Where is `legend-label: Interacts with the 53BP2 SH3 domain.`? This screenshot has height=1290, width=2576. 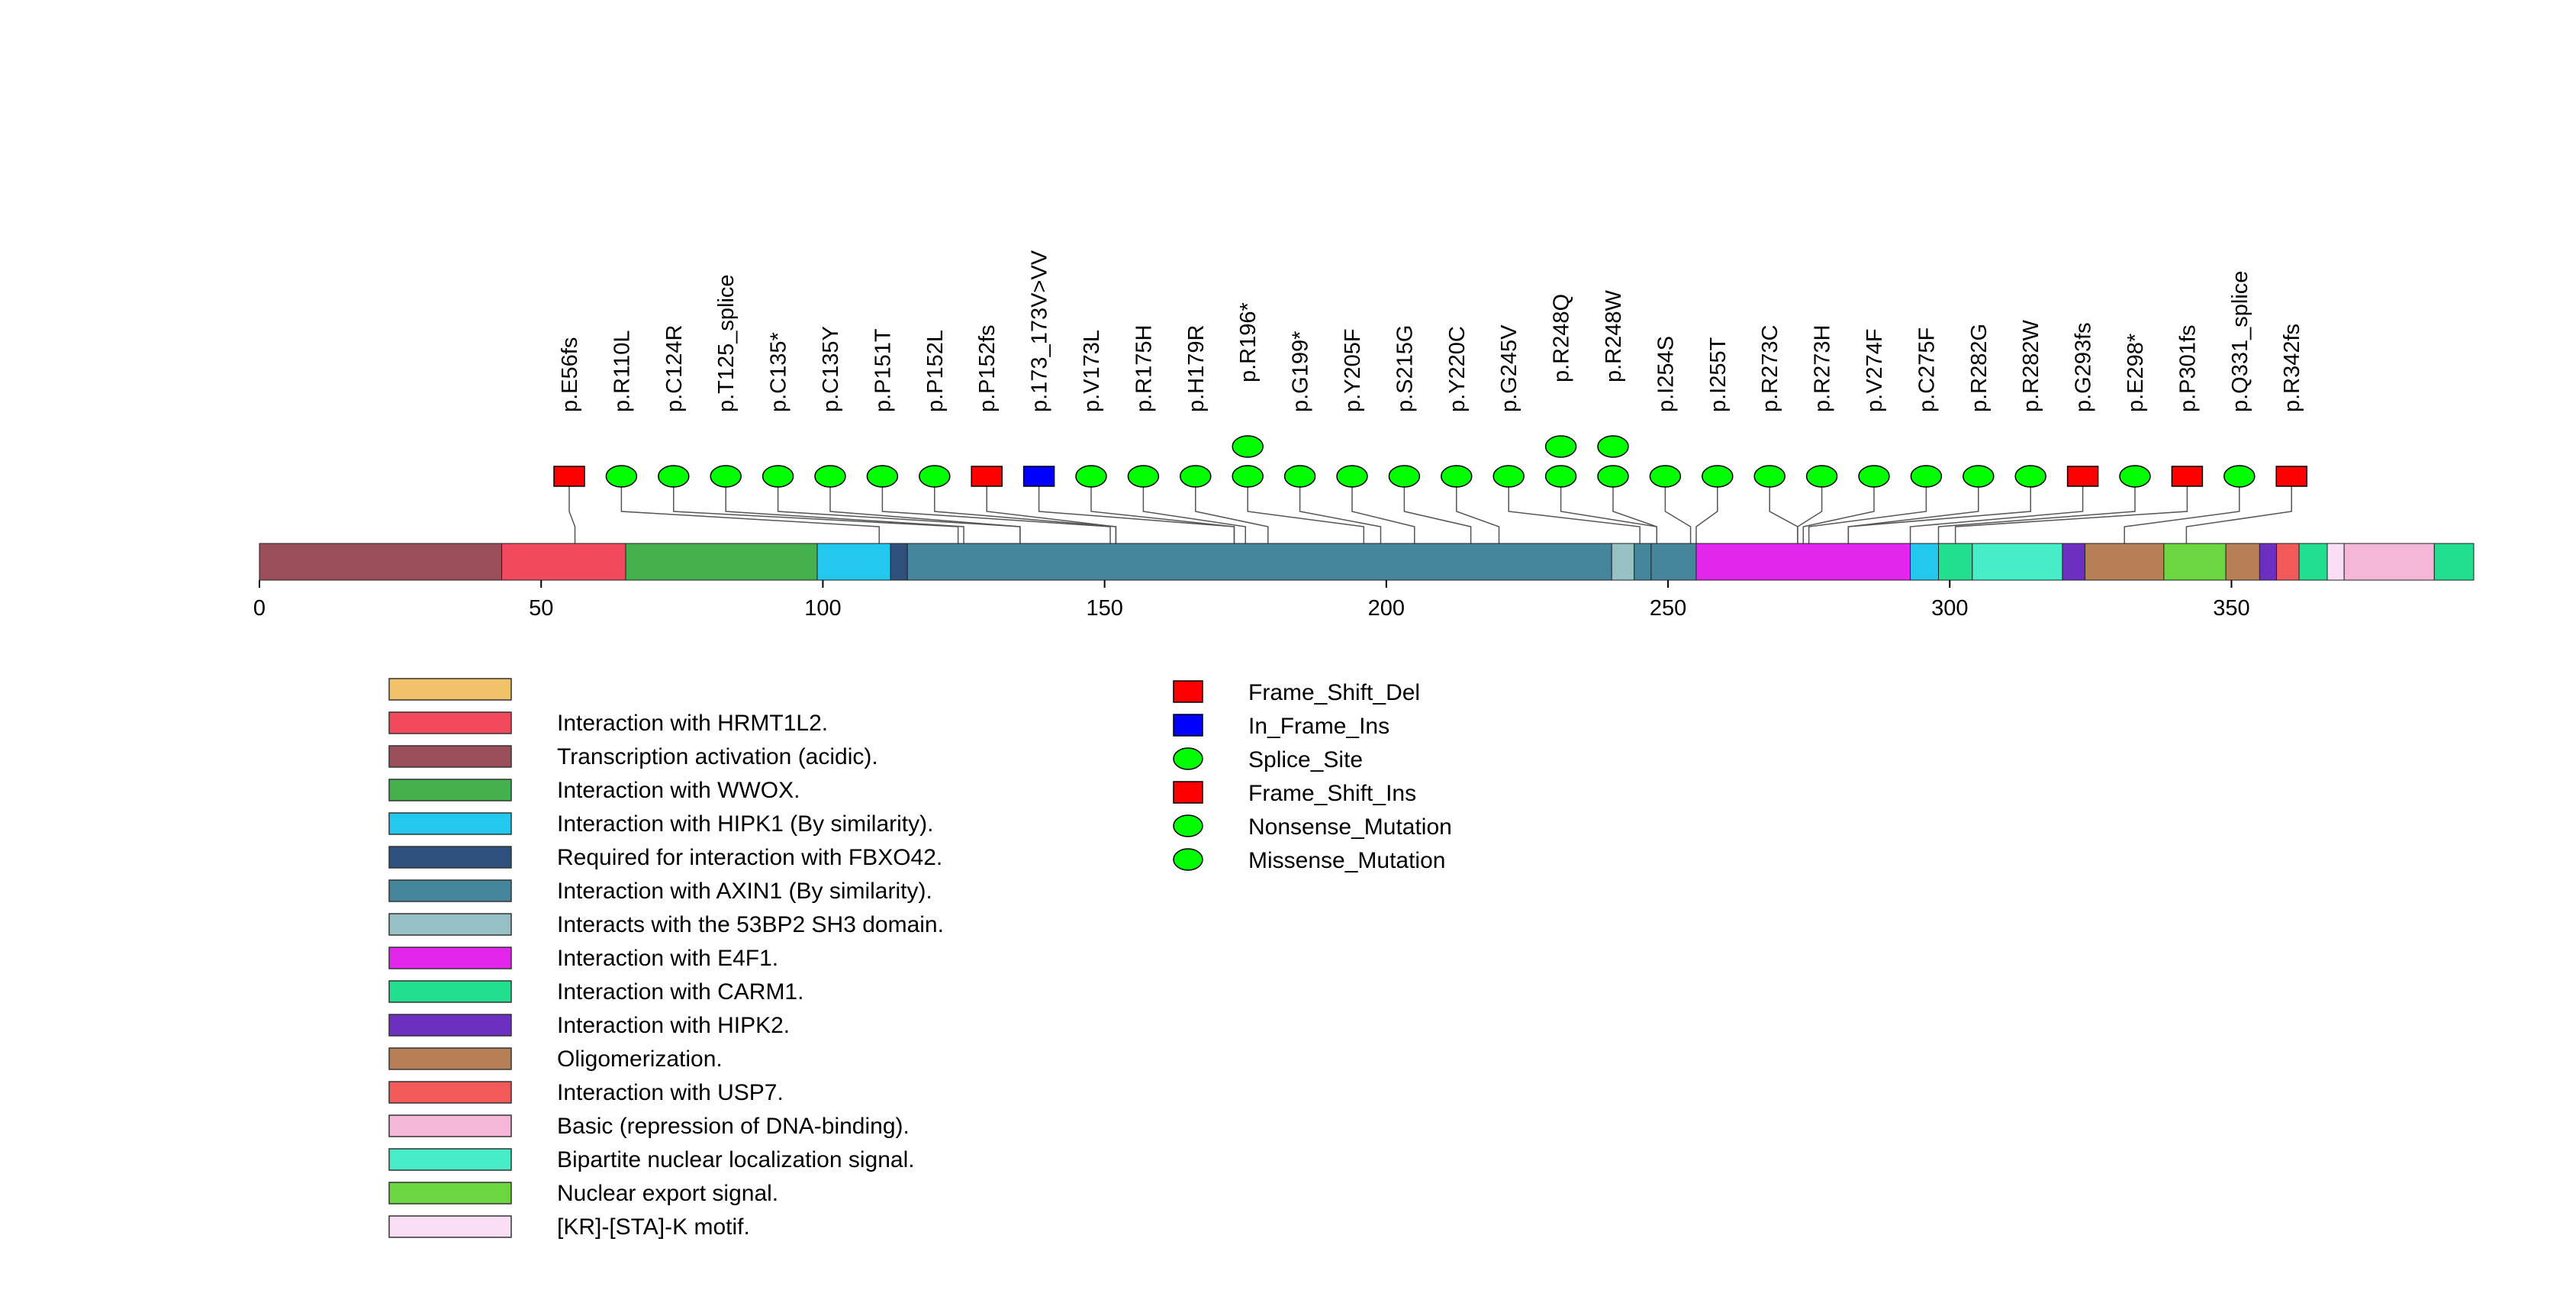 legend-label: Interacts with the 53BP2 SH3 domain. is located at coordinates (750, 925).